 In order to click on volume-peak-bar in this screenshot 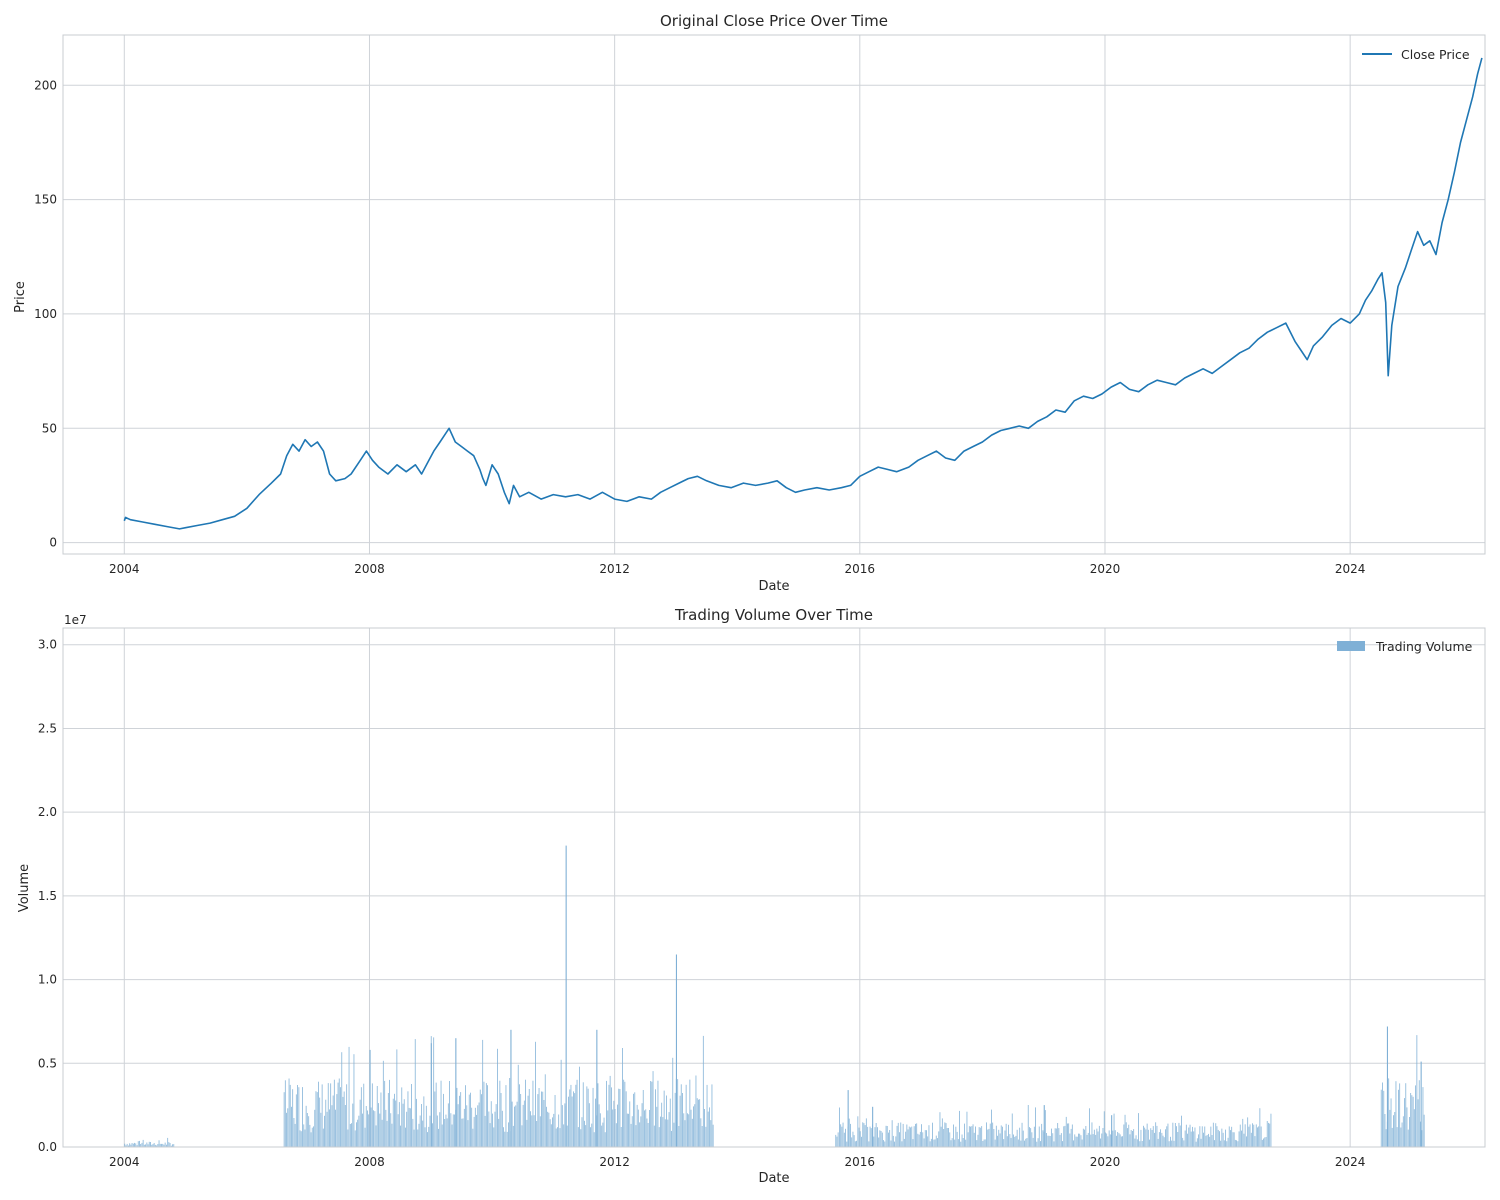, I will do `click(1387, 1086)`.